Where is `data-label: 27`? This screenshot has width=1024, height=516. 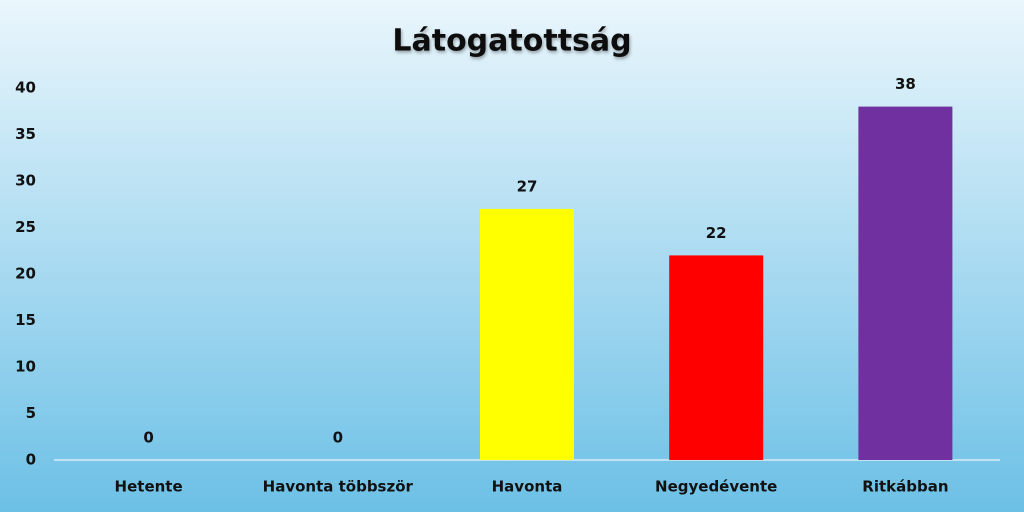
data-label: 27 is located at coordinates (527, 186).